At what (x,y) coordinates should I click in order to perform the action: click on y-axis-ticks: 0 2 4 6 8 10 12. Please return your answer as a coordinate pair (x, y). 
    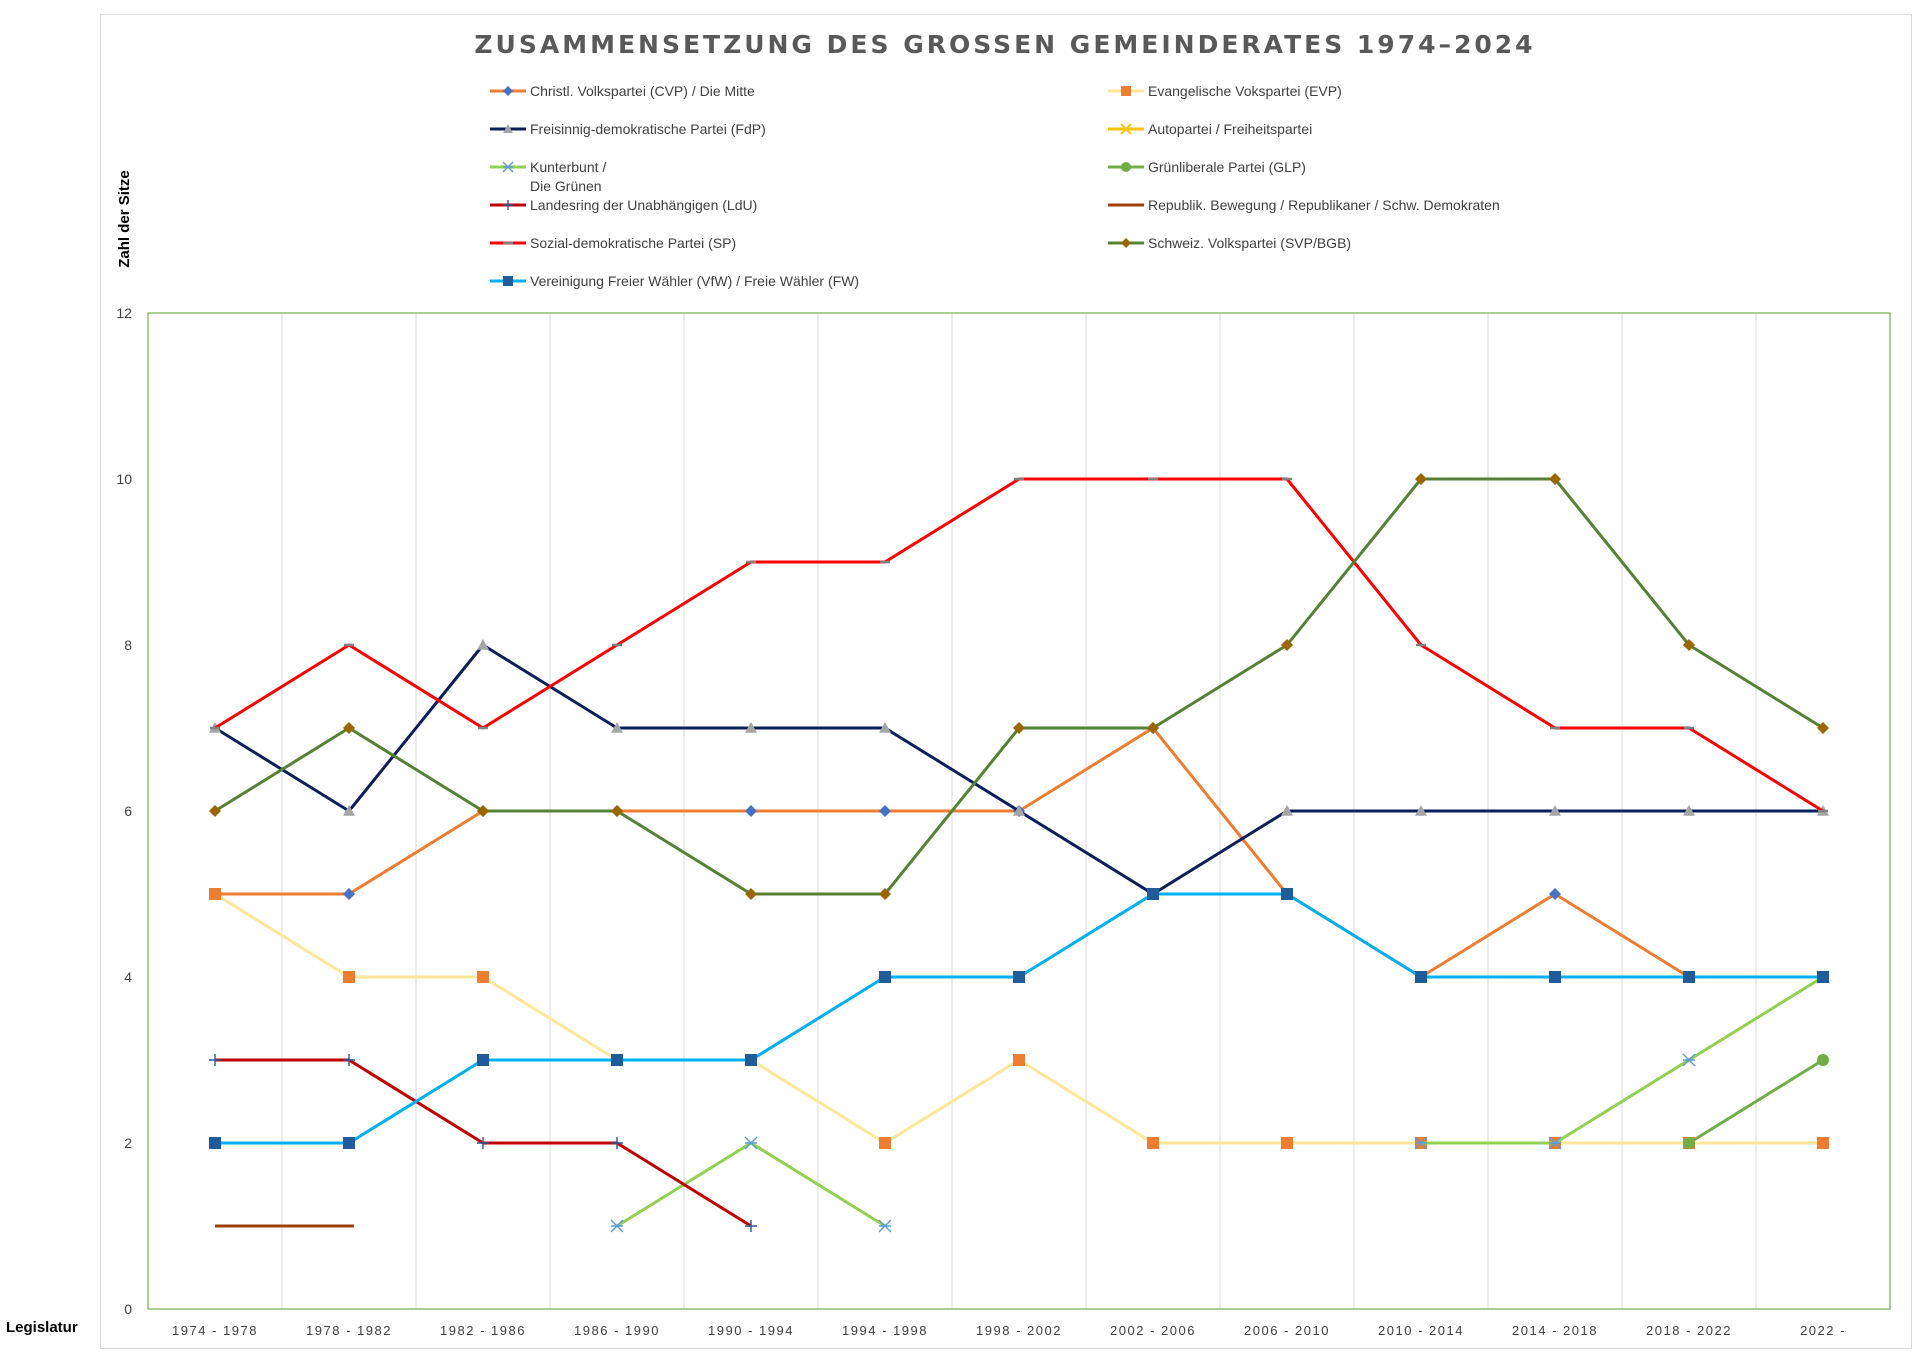
    Looking at the image, I should click on (124, 811).